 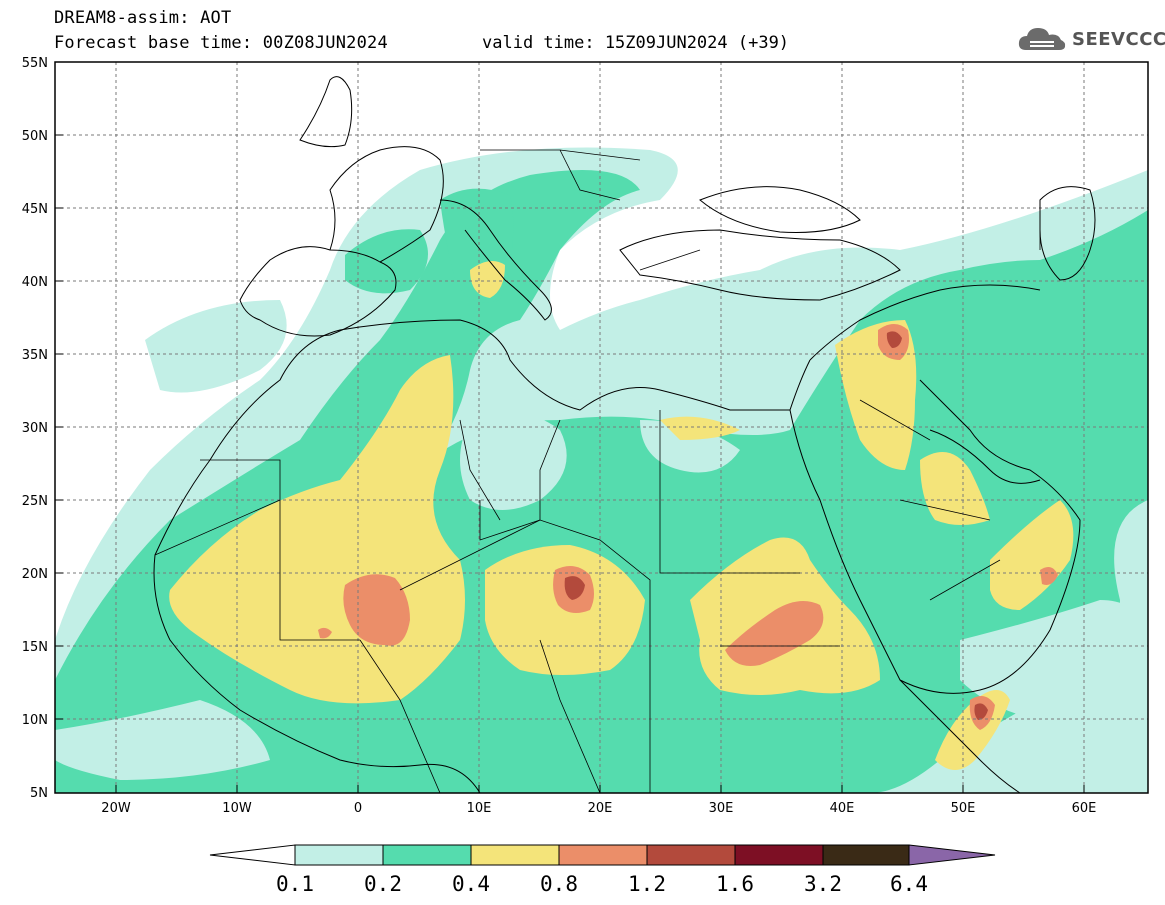 I want to click on colorbar-label: 0.8, so click(x=559, y=884).